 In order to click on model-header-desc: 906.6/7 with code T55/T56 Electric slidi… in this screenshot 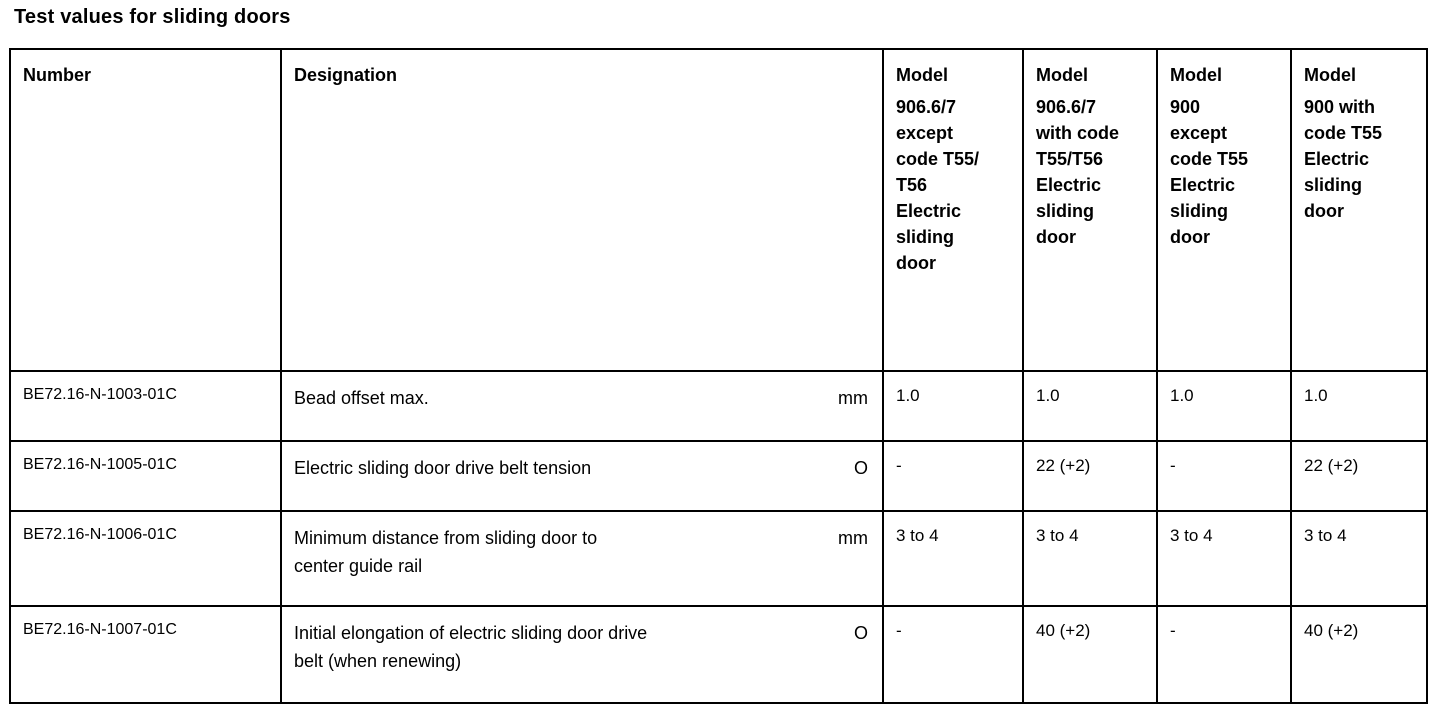, I will do `click(1078, 172)`.